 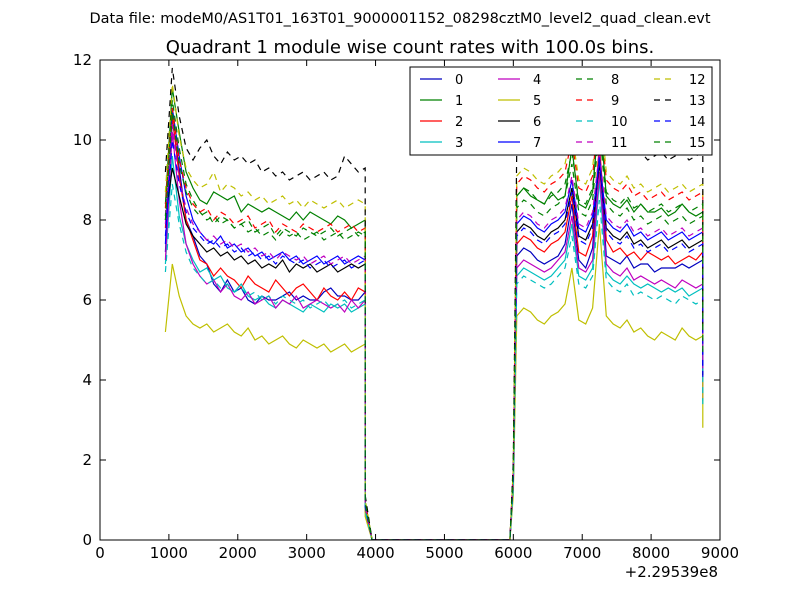 I want to click on y-tick-label: 2, so click(x=87, y=460).